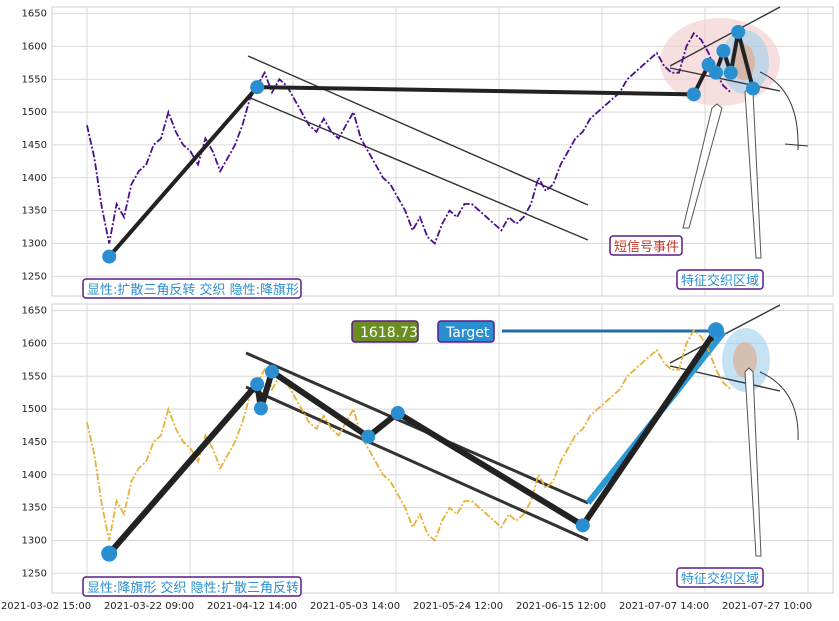 This screenshot has height=621, width=839. I want to click on triangle-lower, so click(725, 79).